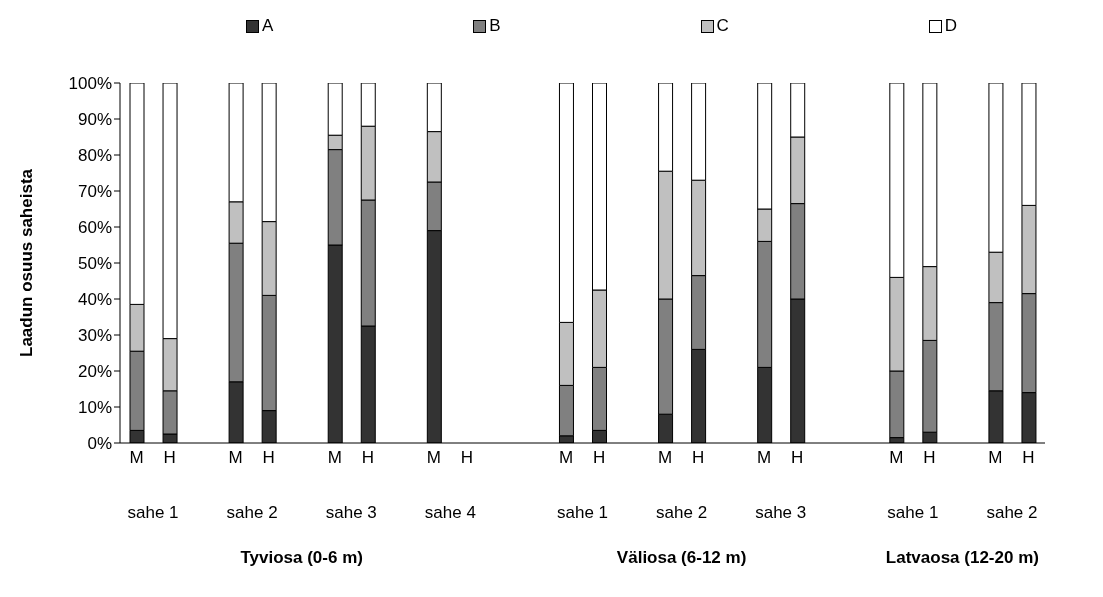  What do you see at coordinates (94, 372) in the screenshot?
I see `y-tick-label: 20%` at bounding box center [94, 372].